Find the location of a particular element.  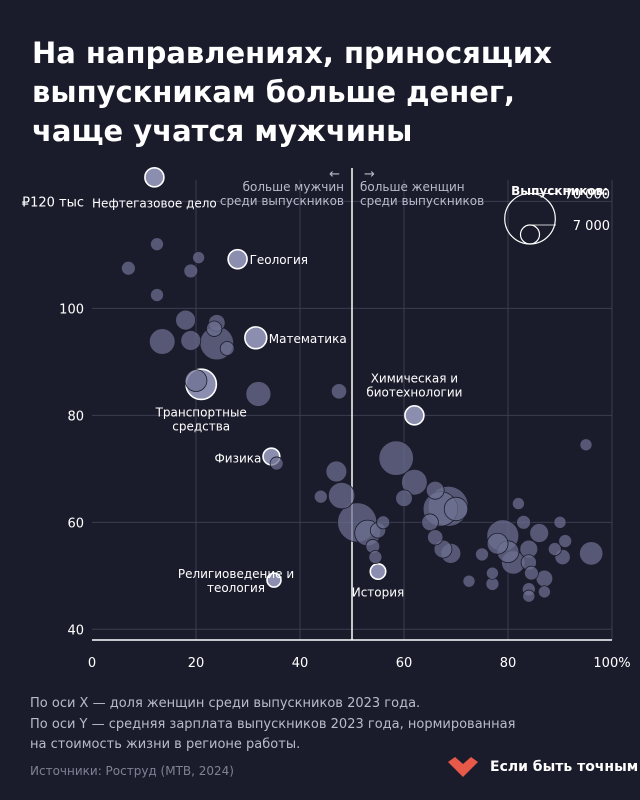

point-label-4-line-1: Химическая и is located at coordinates (414, 378).